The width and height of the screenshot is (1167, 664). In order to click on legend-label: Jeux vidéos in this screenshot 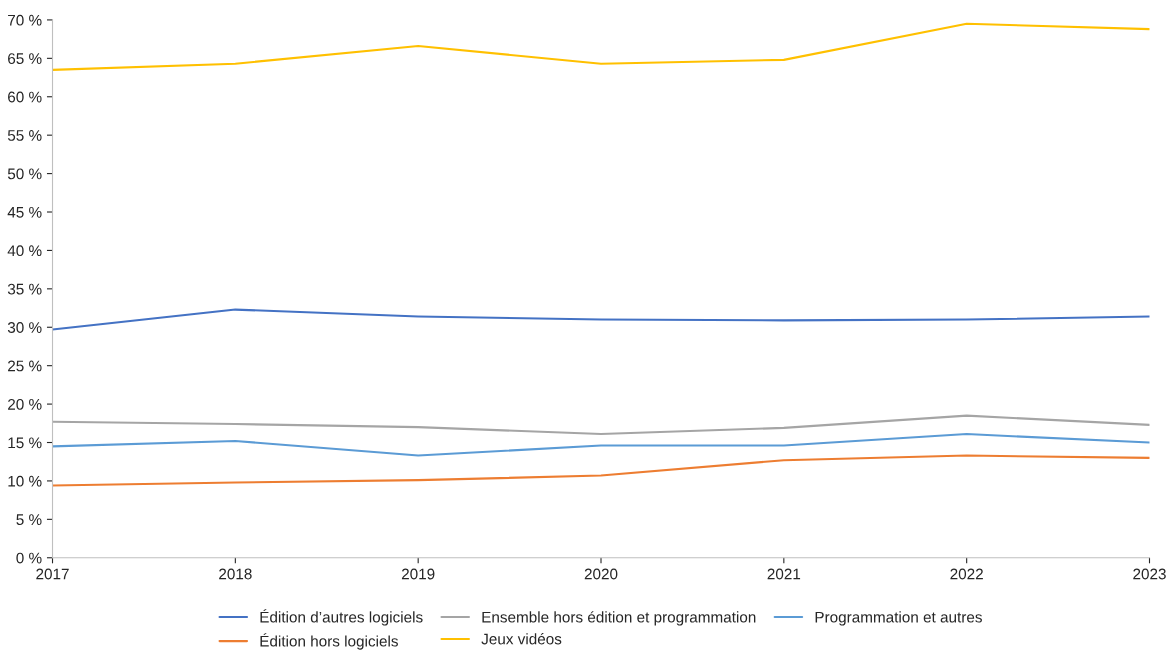, I will do `click(521, 639)`.